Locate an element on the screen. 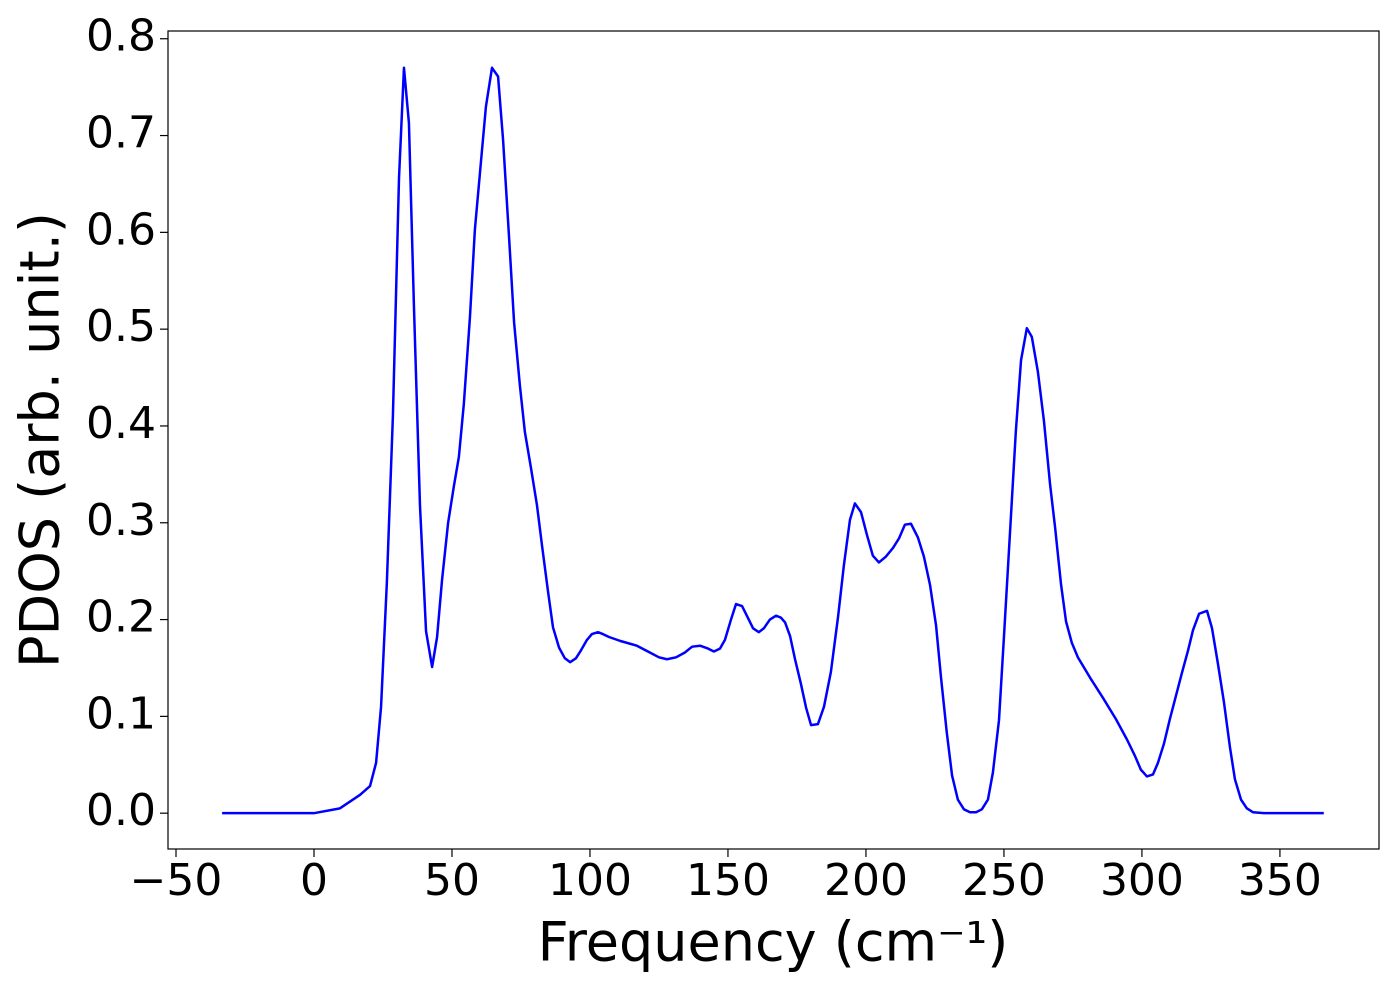 The height and width of the screenshot is (1000, 1400). y-tick-label: 0.6 is located at coordinates (121, 229).